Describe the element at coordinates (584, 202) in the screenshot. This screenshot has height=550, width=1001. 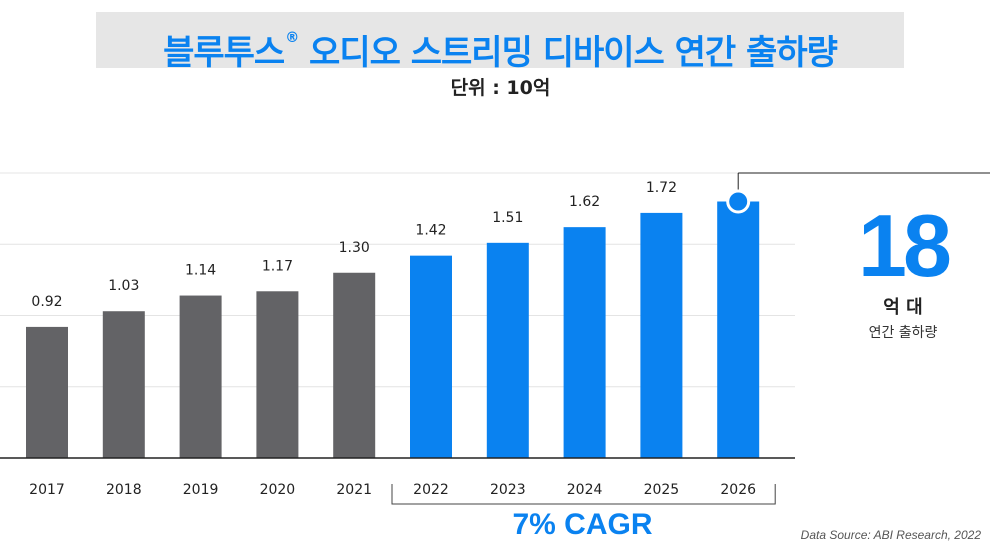
I see `data-label: 1.62` at that location.